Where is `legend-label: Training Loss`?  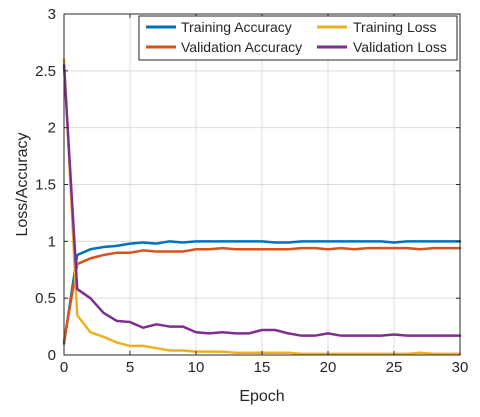 legend-label: Training Loss is located at coordinates (395, 27).